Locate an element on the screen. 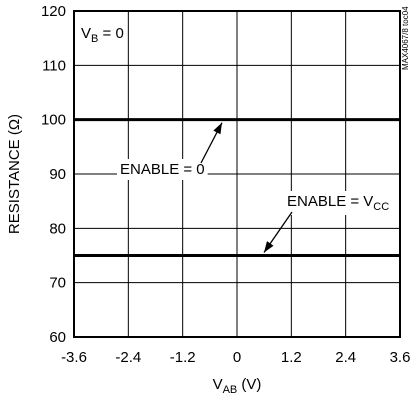 The width and height of the screenshot is (410, 399). x-tick-label: 1.2 is located at coordinates (291, 357).